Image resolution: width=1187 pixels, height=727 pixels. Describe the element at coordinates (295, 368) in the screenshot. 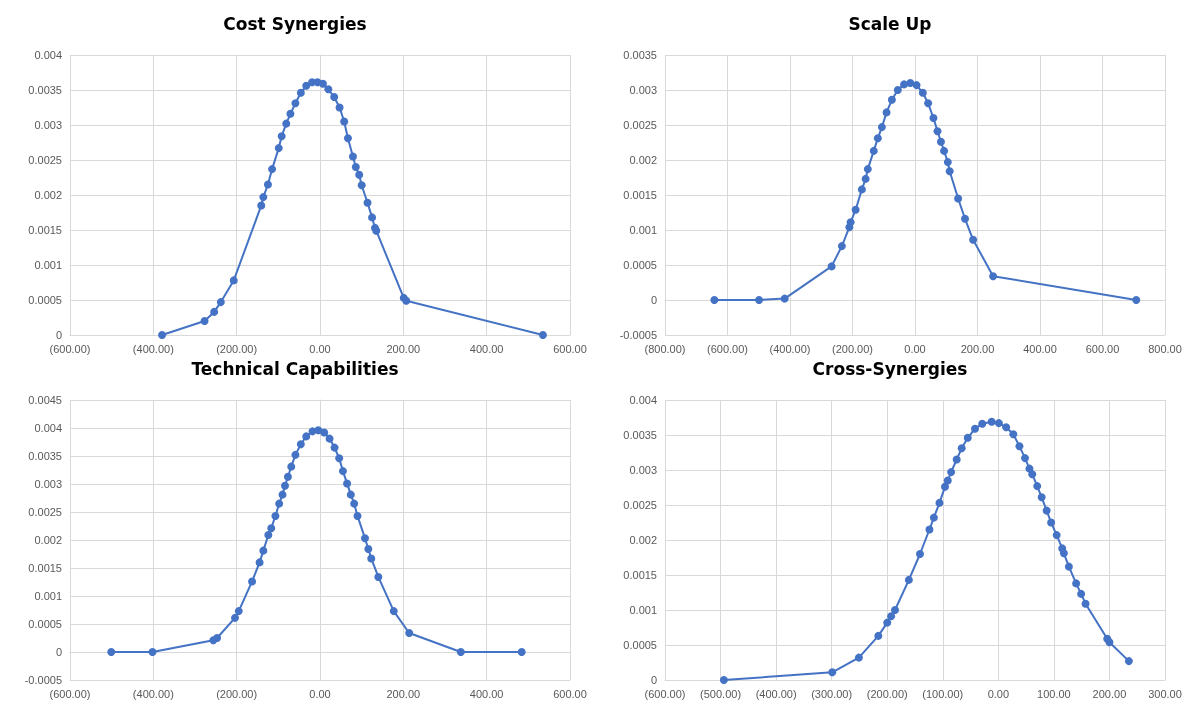

I see `chart-title: Technical Capabilities` at that location.